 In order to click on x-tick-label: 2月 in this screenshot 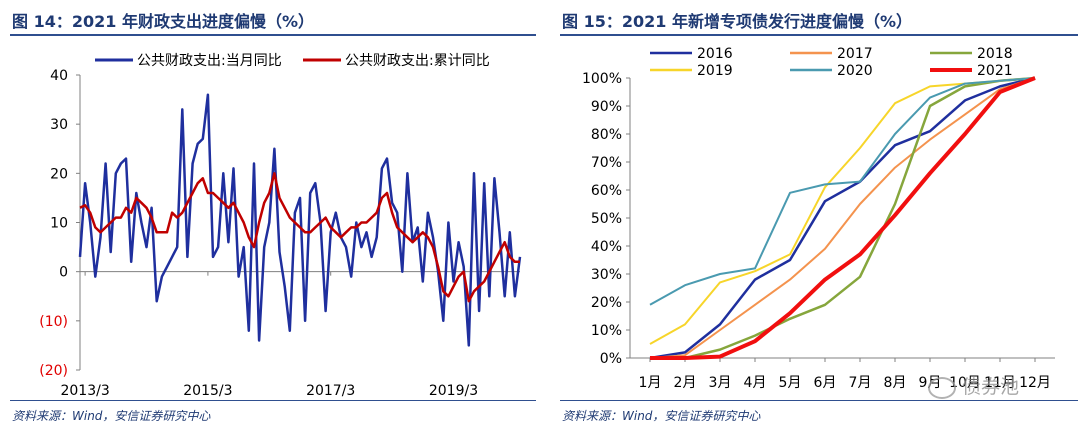, I will do `click(685, 383)`.